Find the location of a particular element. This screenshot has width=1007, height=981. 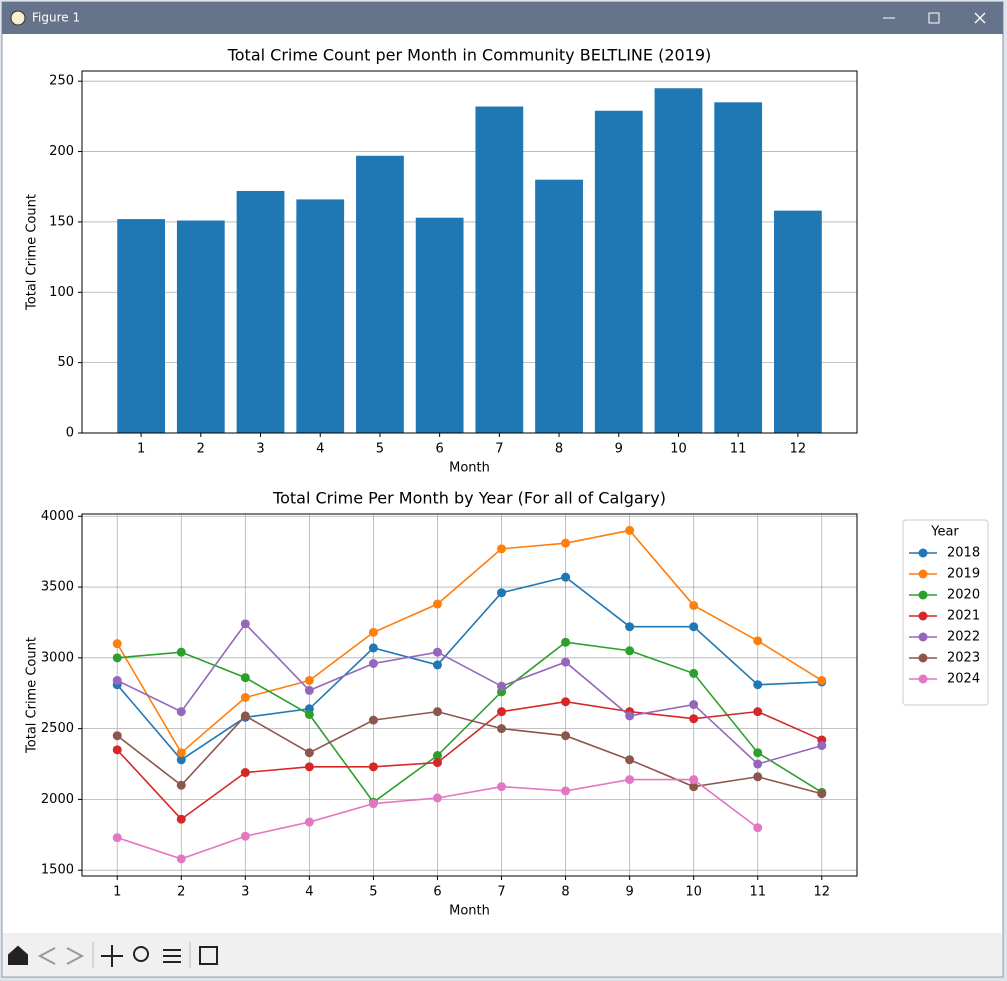

y-tick-label: 4000 is located at coordinates (57, 516).